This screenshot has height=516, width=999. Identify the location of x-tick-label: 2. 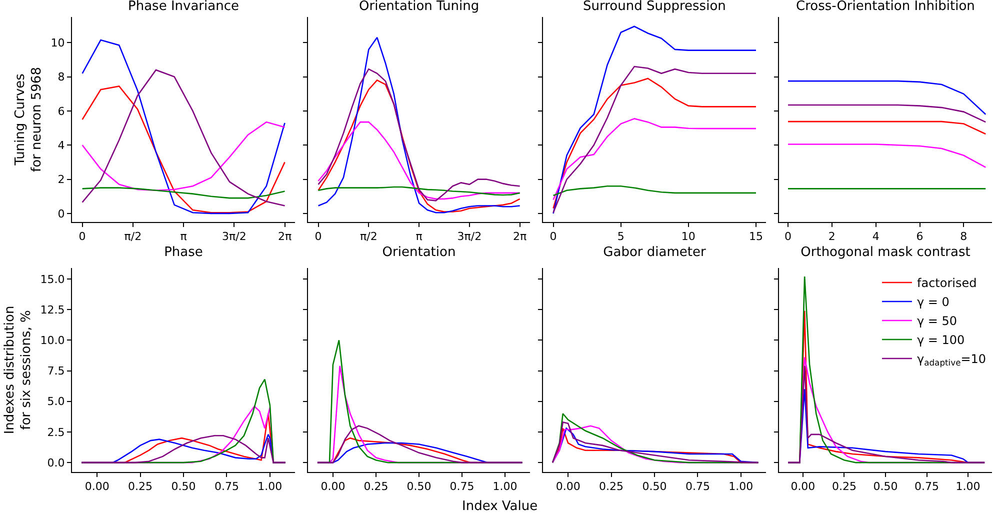
(832, 237).